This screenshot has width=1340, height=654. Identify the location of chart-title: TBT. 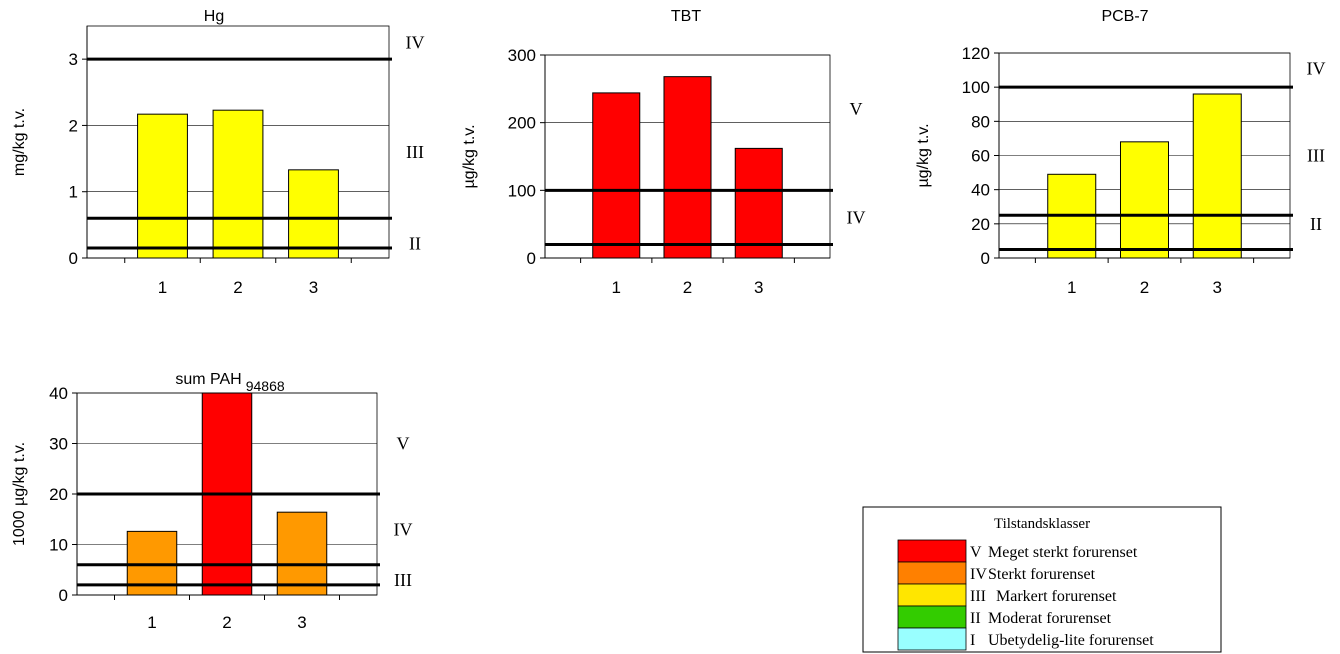
(686, 16).